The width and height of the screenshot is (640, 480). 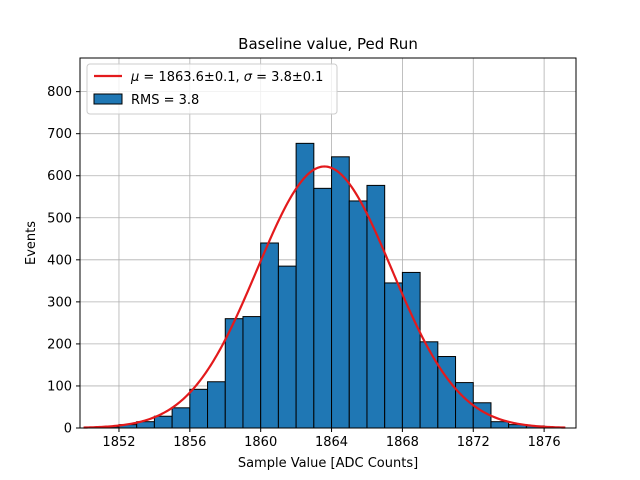 What do you see at coordinates (287, 77) in the screenshot?
I see `legend-sigma-value: = 3.8±0.1` at bounding box center [287, 77].